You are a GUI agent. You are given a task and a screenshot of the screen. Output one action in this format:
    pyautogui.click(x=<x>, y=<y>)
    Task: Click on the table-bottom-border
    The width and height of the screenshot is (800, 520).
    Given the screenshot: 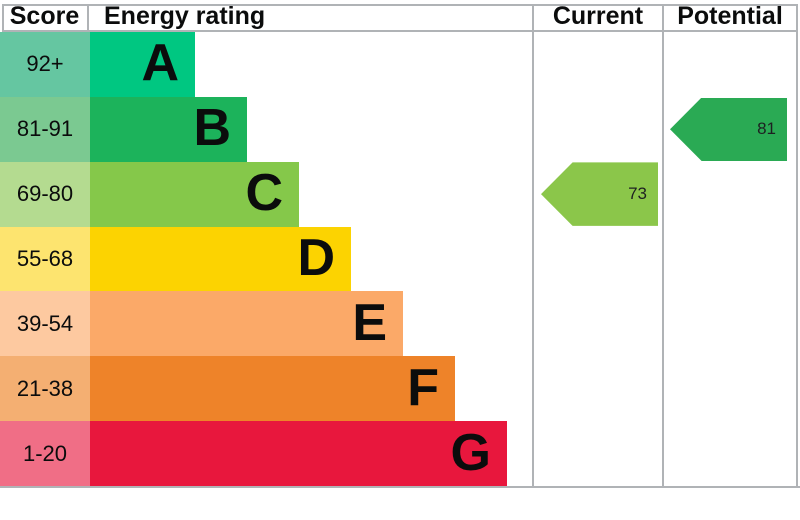 What is the action you would take?
    pyautogui.click(x=400, y=487)
    